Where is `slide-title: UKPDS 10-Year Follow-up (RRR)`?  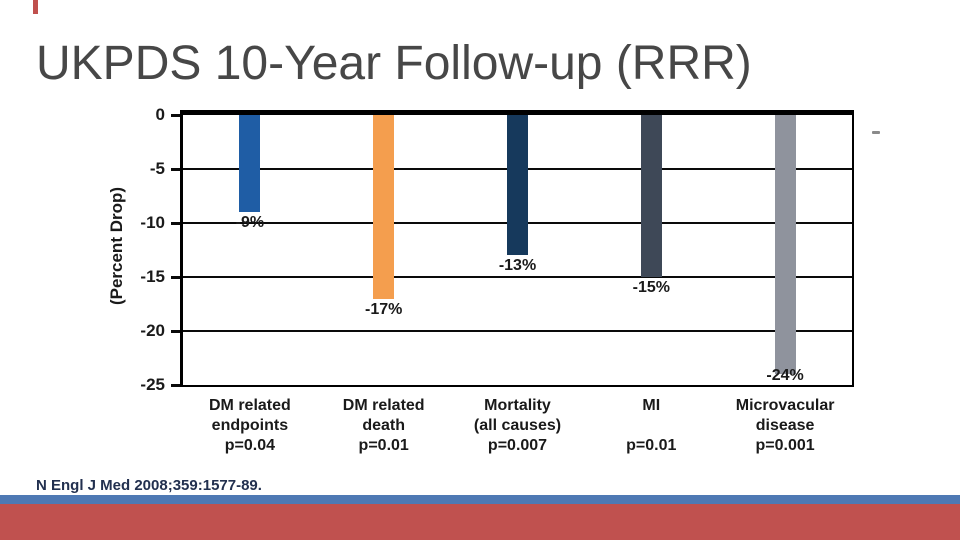
slide-title: UKPDS 10-Year Follow-up (RRR) is located at coordinates (394, 63).